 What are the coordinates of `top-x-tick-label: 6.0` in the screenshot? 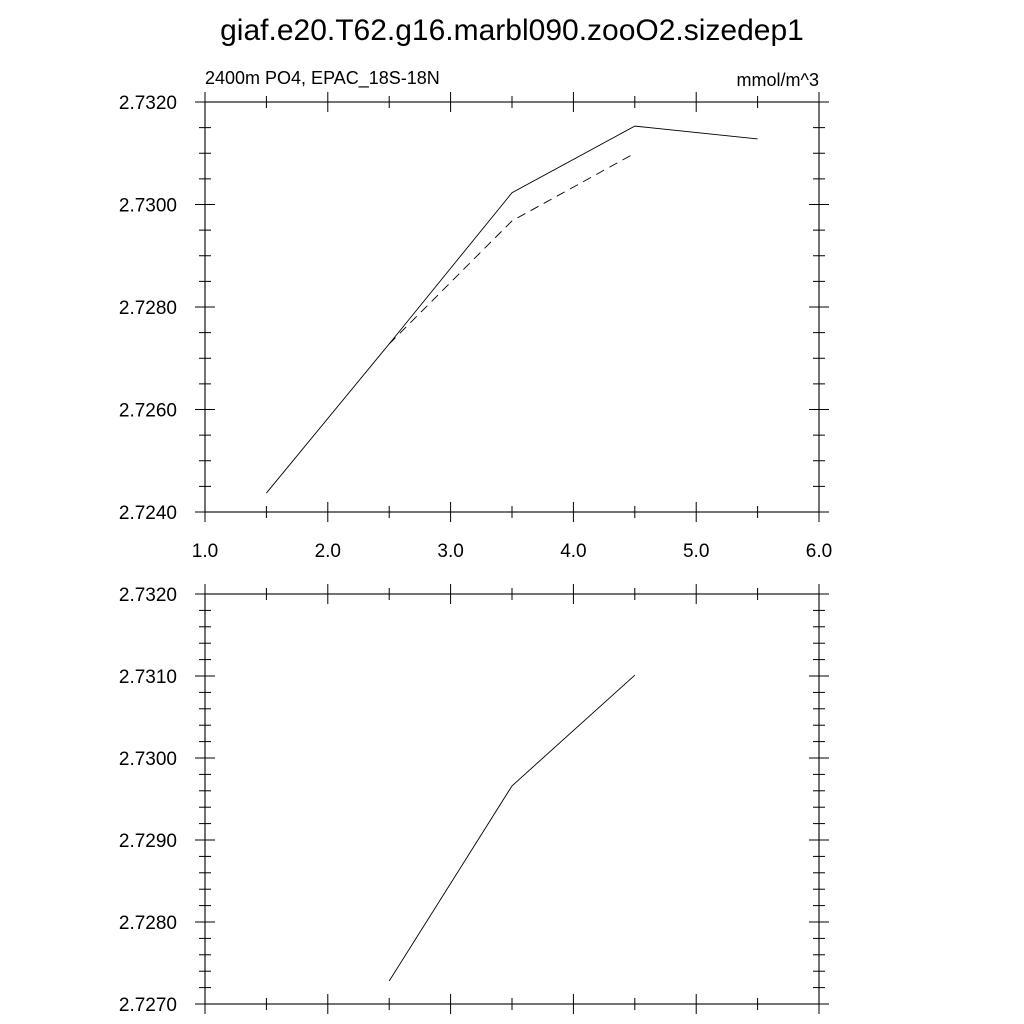 It's located at (819, 551).